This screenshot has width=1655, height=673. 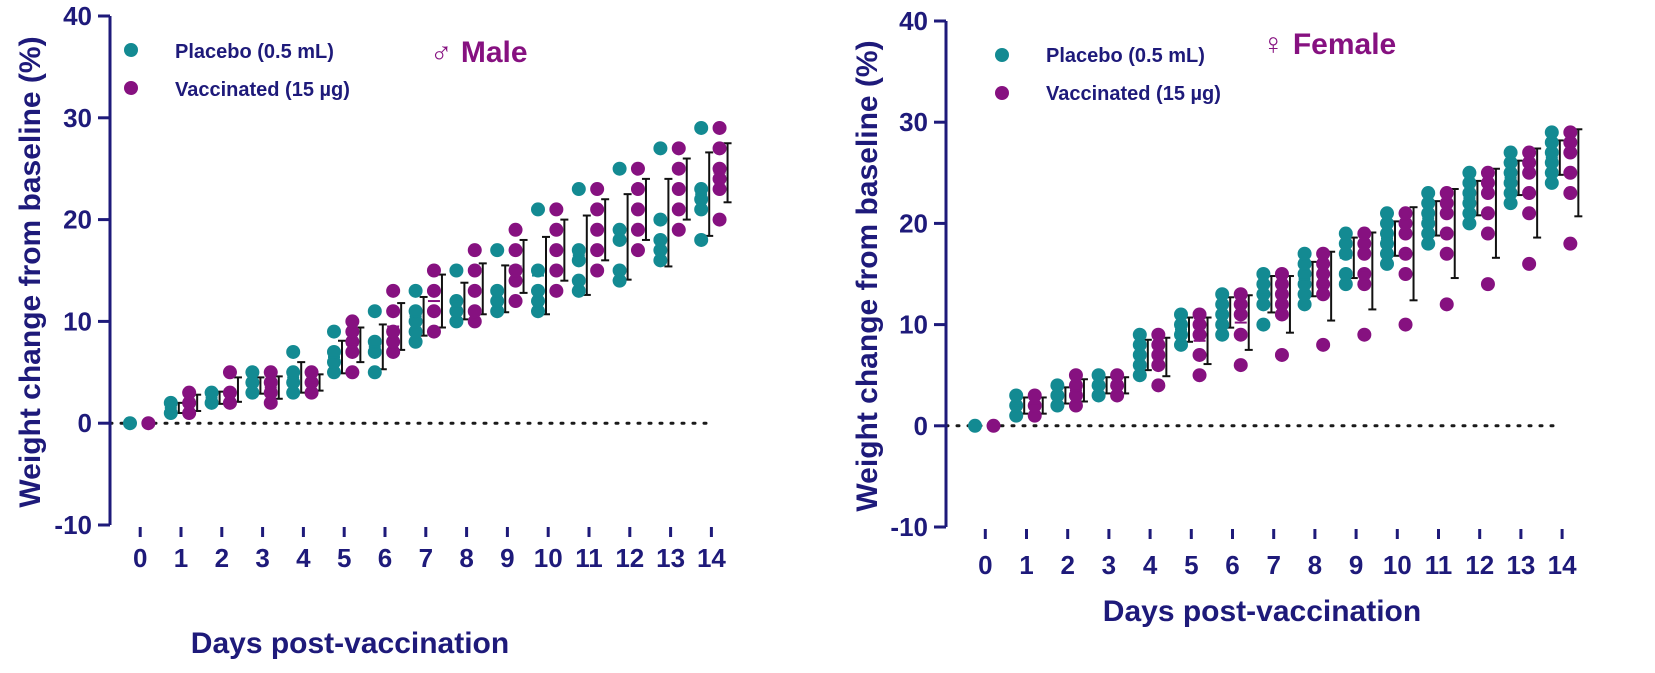 What do you see at coordinates (262, 558) in the screenshot?
I see `male-x-tick-label: 3` at bounding box center [262, 558].